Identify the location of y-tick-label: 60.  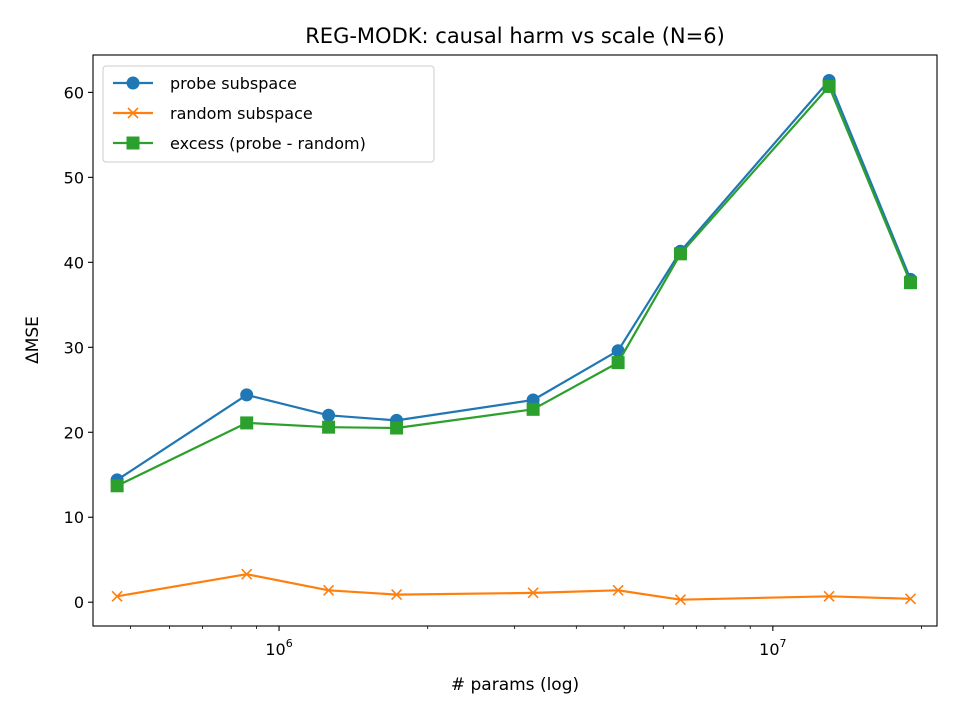
(74, 92).